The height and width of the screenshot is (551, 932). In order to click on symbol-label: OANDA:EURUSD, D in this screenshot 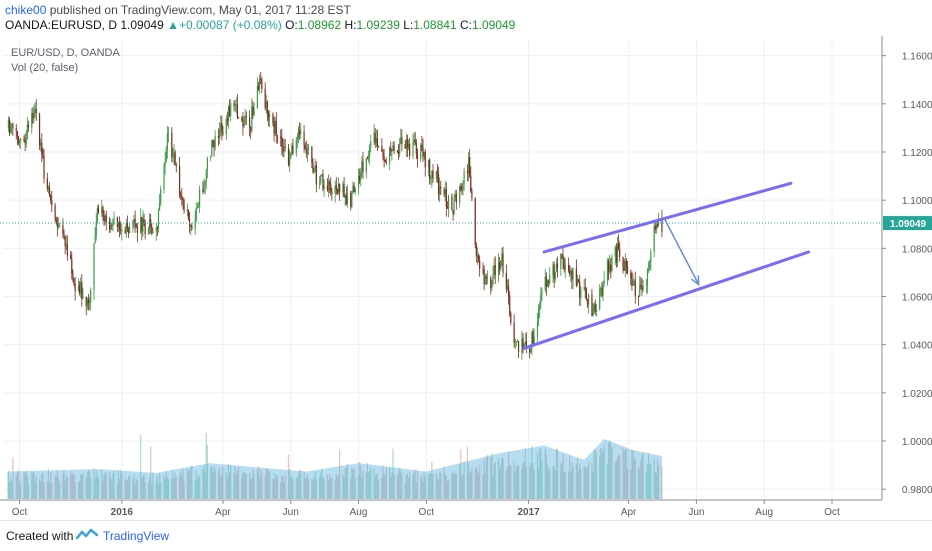, I will do `click(61, 25)`.